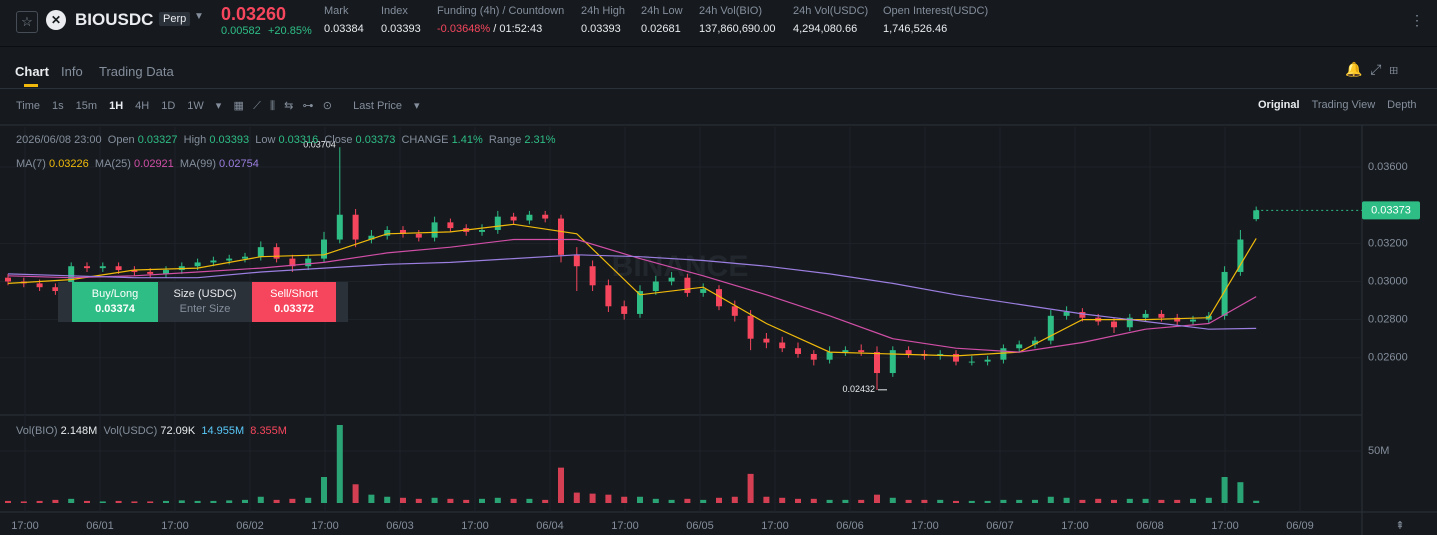  I want to click on tab: Info, so click(72, 71).